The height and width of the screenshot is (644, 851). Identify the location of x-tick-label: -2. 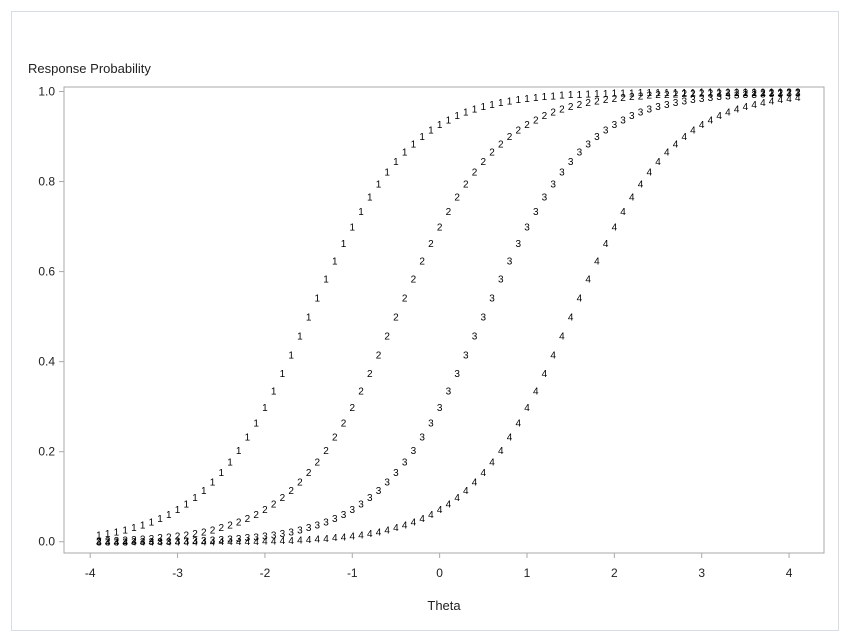
(265, 573).